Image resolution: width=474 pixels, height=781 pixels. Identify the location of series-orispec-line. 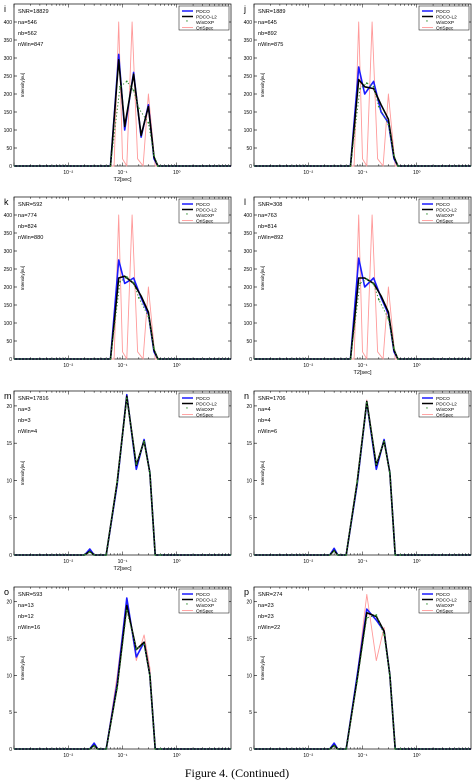
(362, 671).